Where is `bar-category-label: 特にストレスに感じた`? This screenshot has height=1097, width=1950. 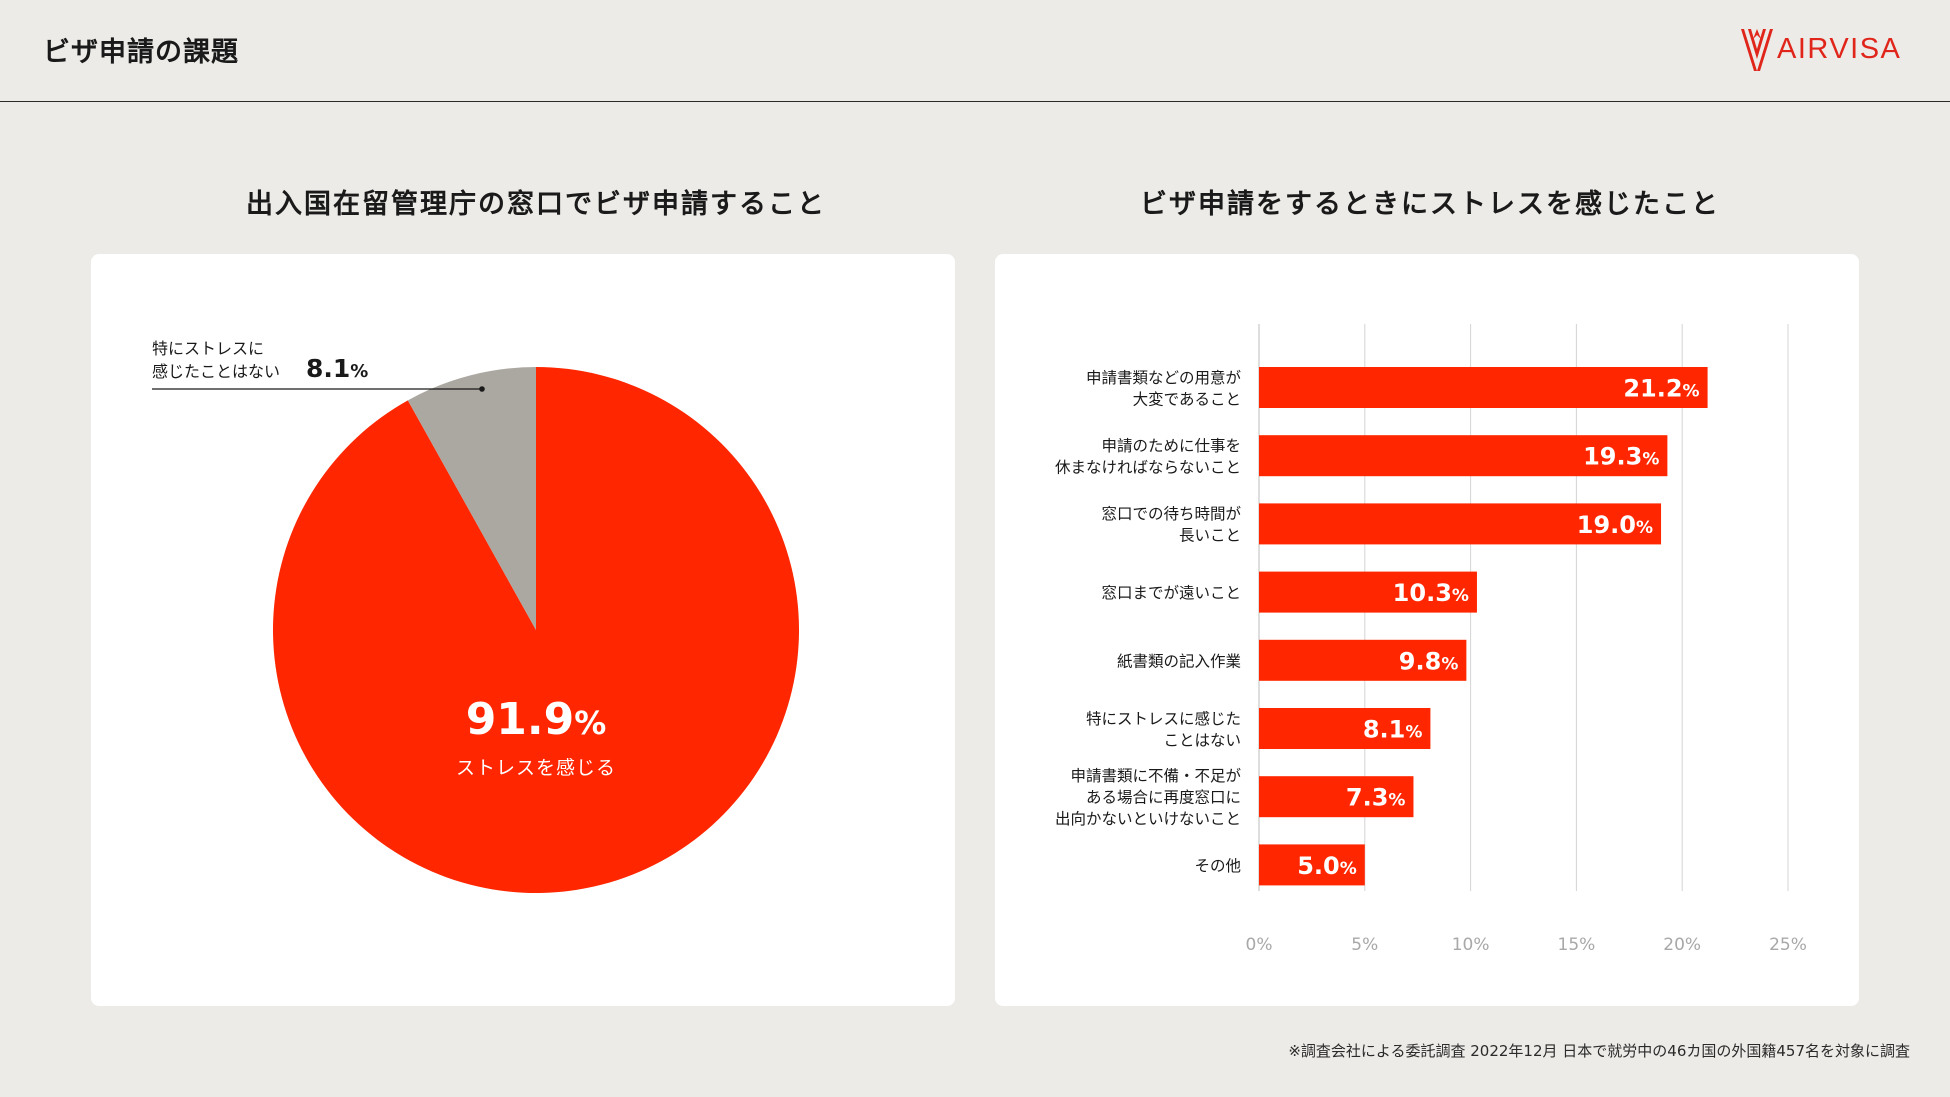 bar-category-label: 特にストレスに感じた is located at coordinates (1163, 719).